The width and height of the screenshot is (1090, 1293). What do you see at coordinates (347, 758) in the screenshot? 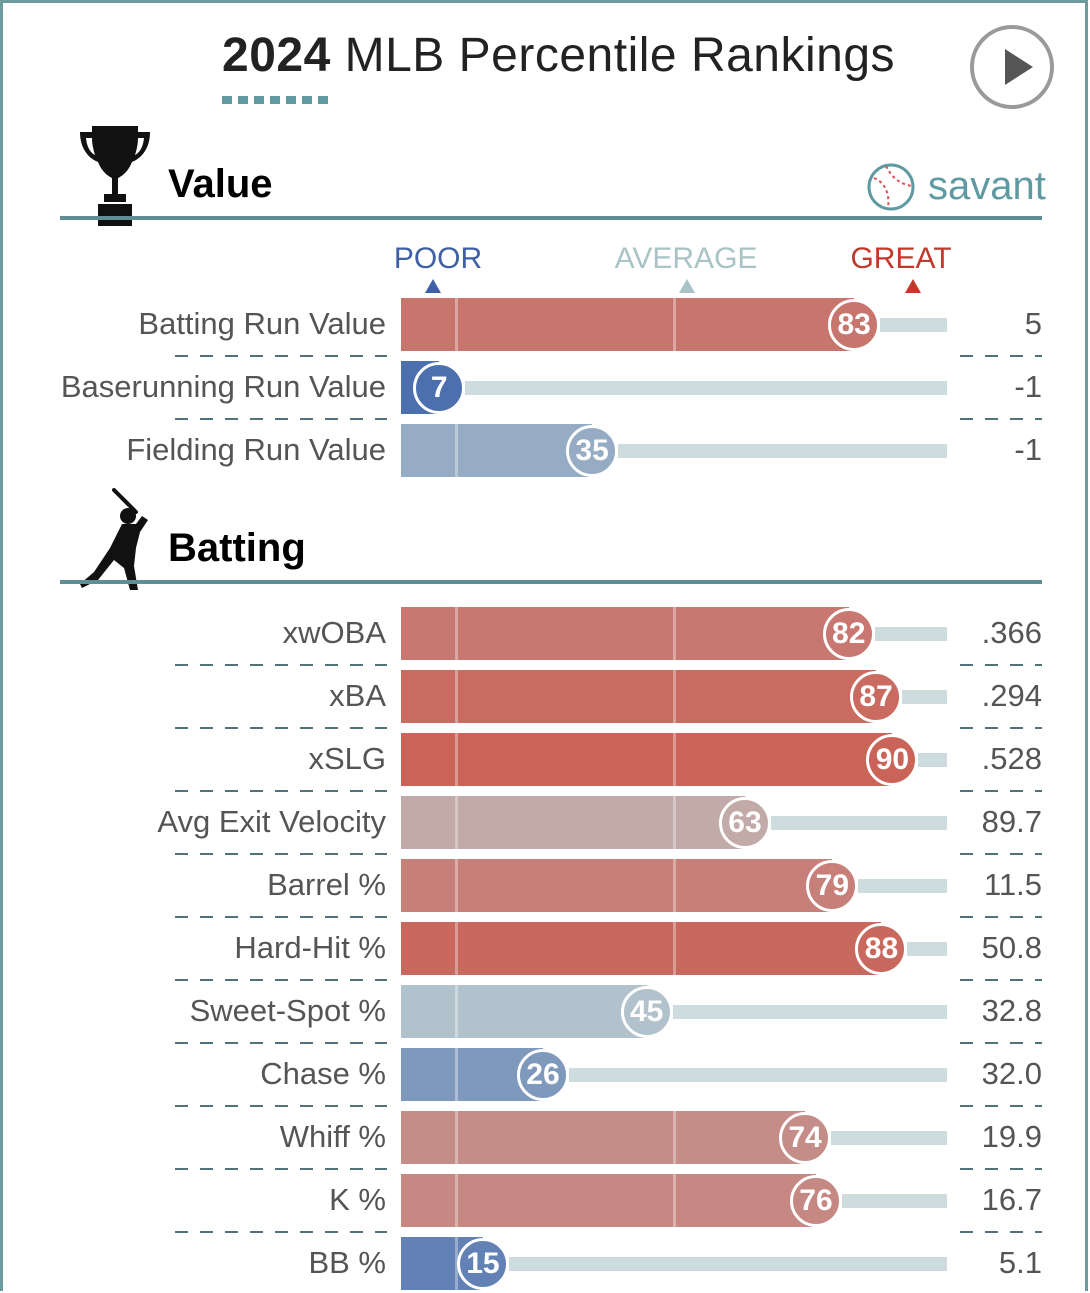
I see `metric-label: xSLG` at bounding box center [347, 758].